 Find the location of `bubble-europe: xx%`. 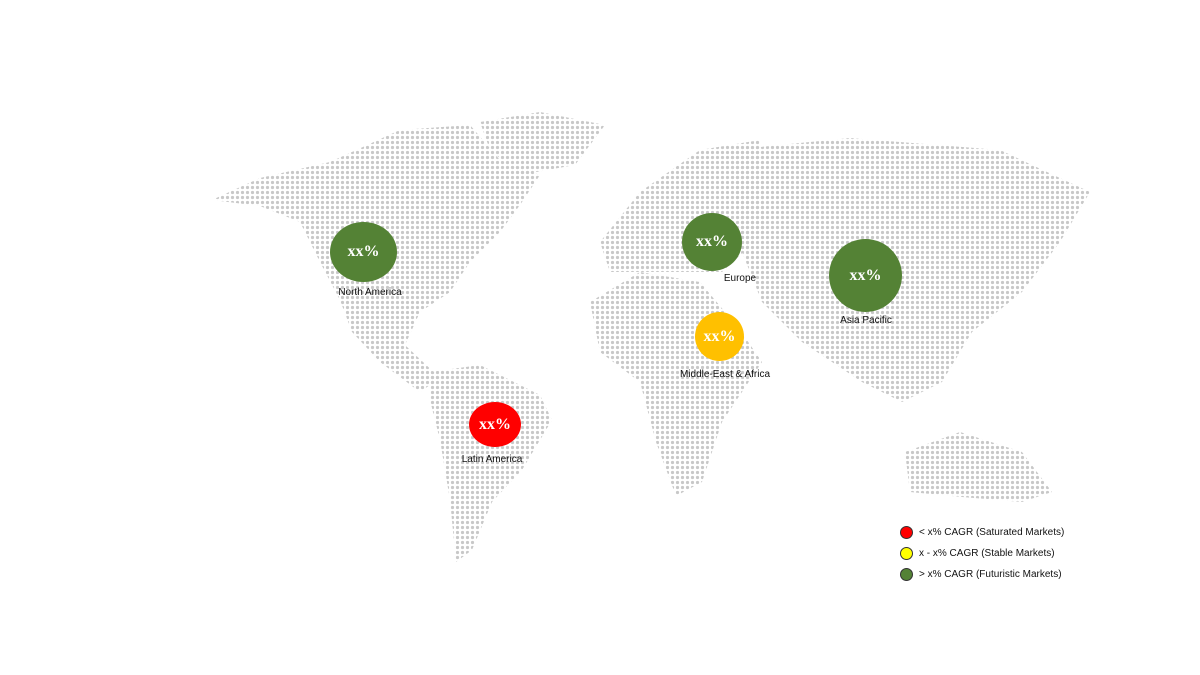

bubble-europe: xx% is located at coordinates (712, 242).